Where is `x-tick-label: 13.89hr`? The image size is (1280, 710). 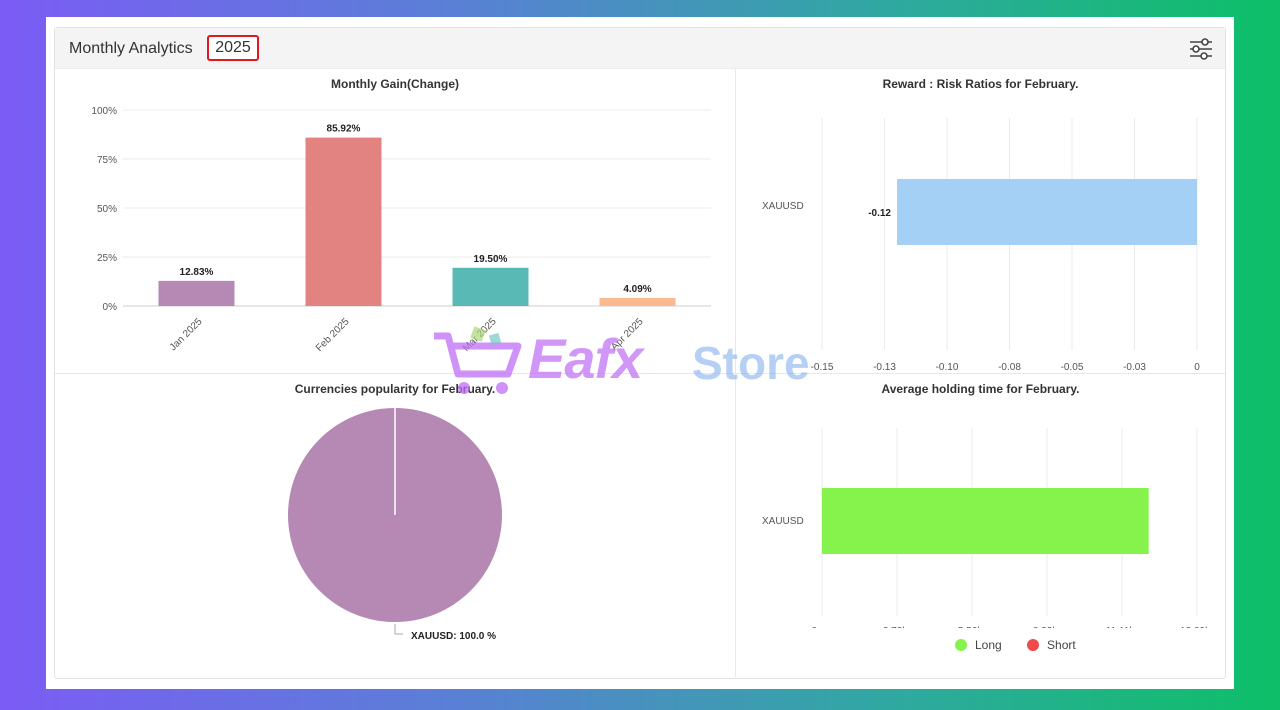
x-tick-label: 13.89hr is located at coordinates (1197, 627).